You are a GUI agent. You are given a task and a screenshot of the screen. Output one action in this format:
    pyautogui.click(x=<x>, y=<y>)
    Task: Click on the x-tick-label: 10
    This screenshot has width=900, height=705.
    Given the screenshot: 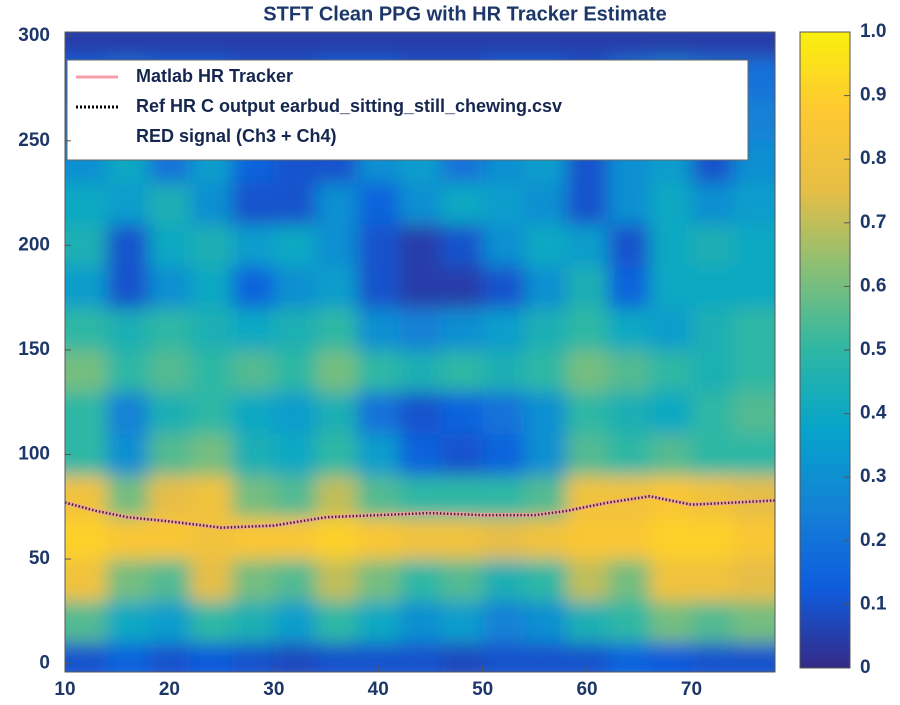 What is the action you would take?
    pyautogui.click(x=64, y=689)
    